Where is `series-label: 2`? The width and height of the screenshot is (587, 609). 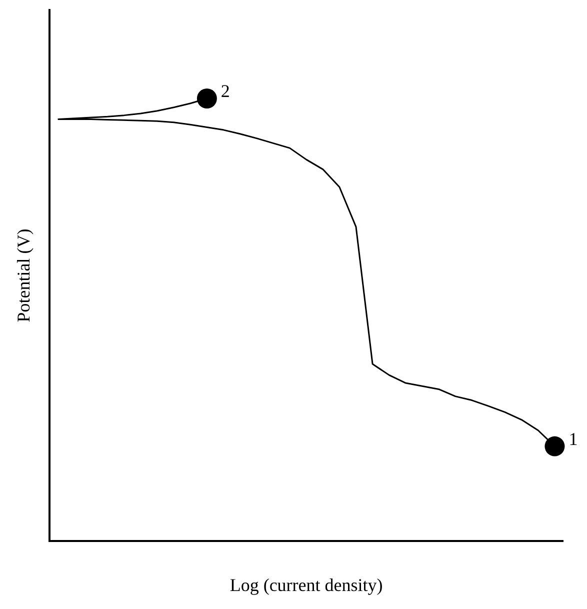
series-label: 2 is located at coordinates (225, 91).